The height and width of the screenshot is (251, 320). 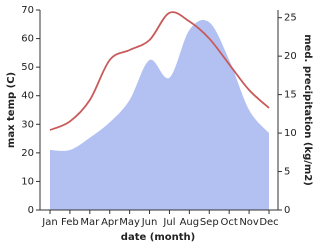 I want to click on x-tick-label: Dec, so click(x=268, y=222).